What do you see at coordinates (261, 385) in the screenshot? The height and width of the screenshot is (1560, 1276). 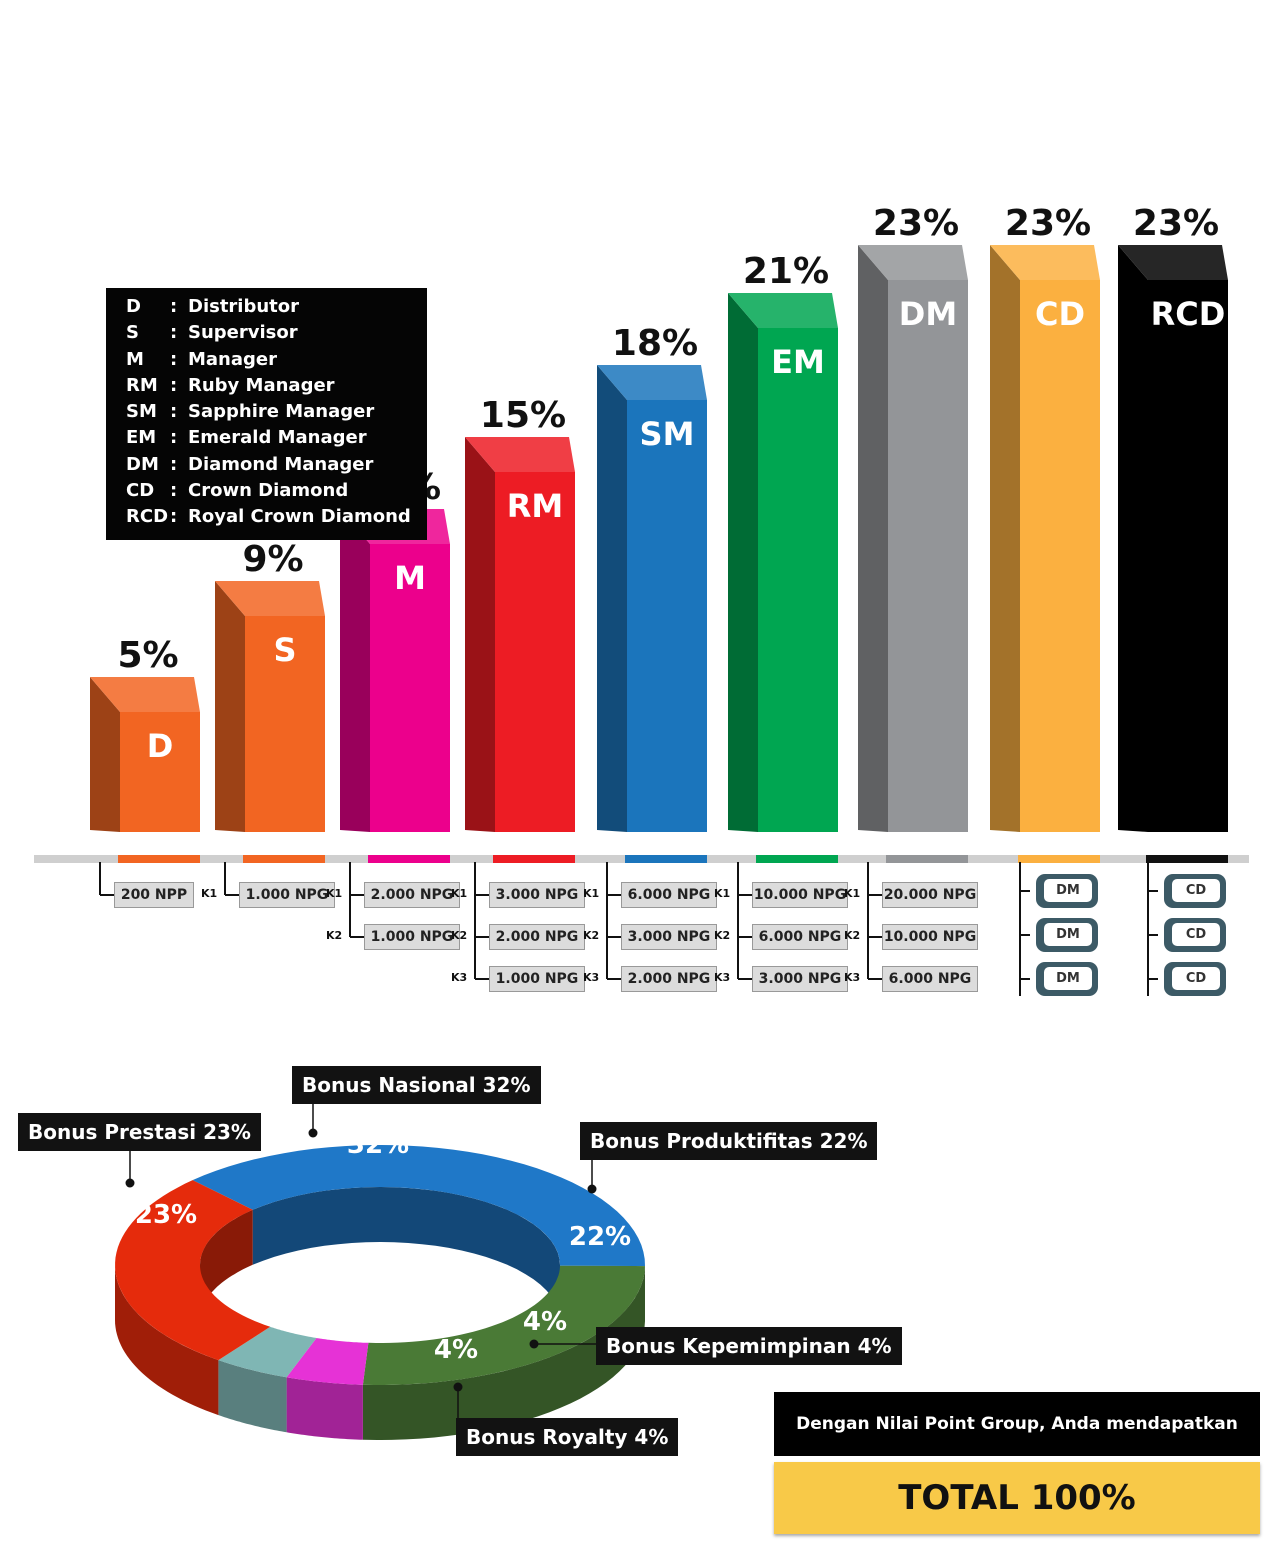 I see `legend-name: Ruby Manager` at bounding box center [261, 385].